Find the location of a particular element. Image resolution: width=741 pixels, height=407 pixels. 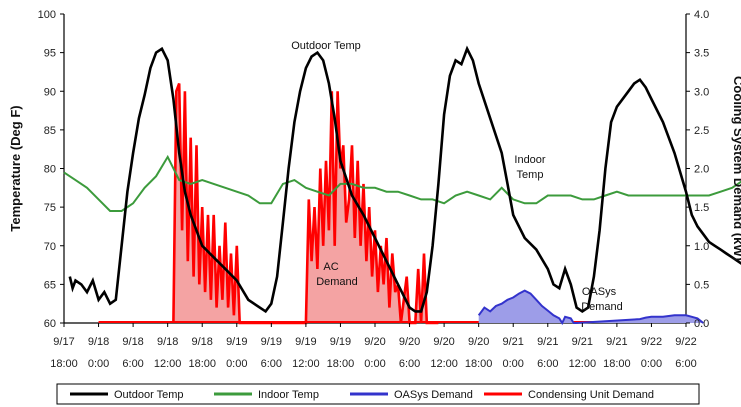

y-left-tick-label: 85 is located at coordinates (50, 131).